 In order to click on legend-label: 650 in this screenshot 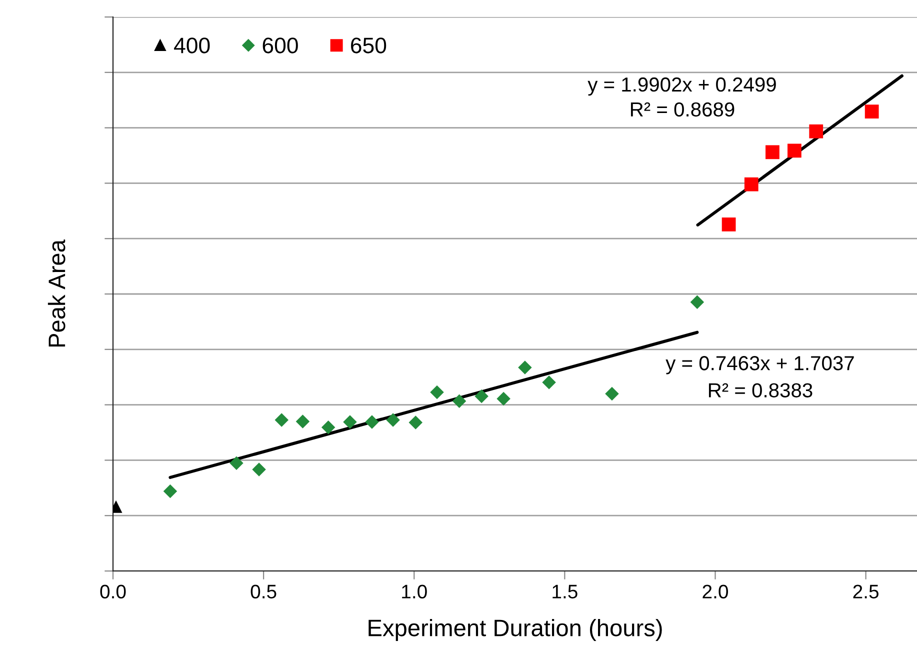, I will do `click(368, 46)`.